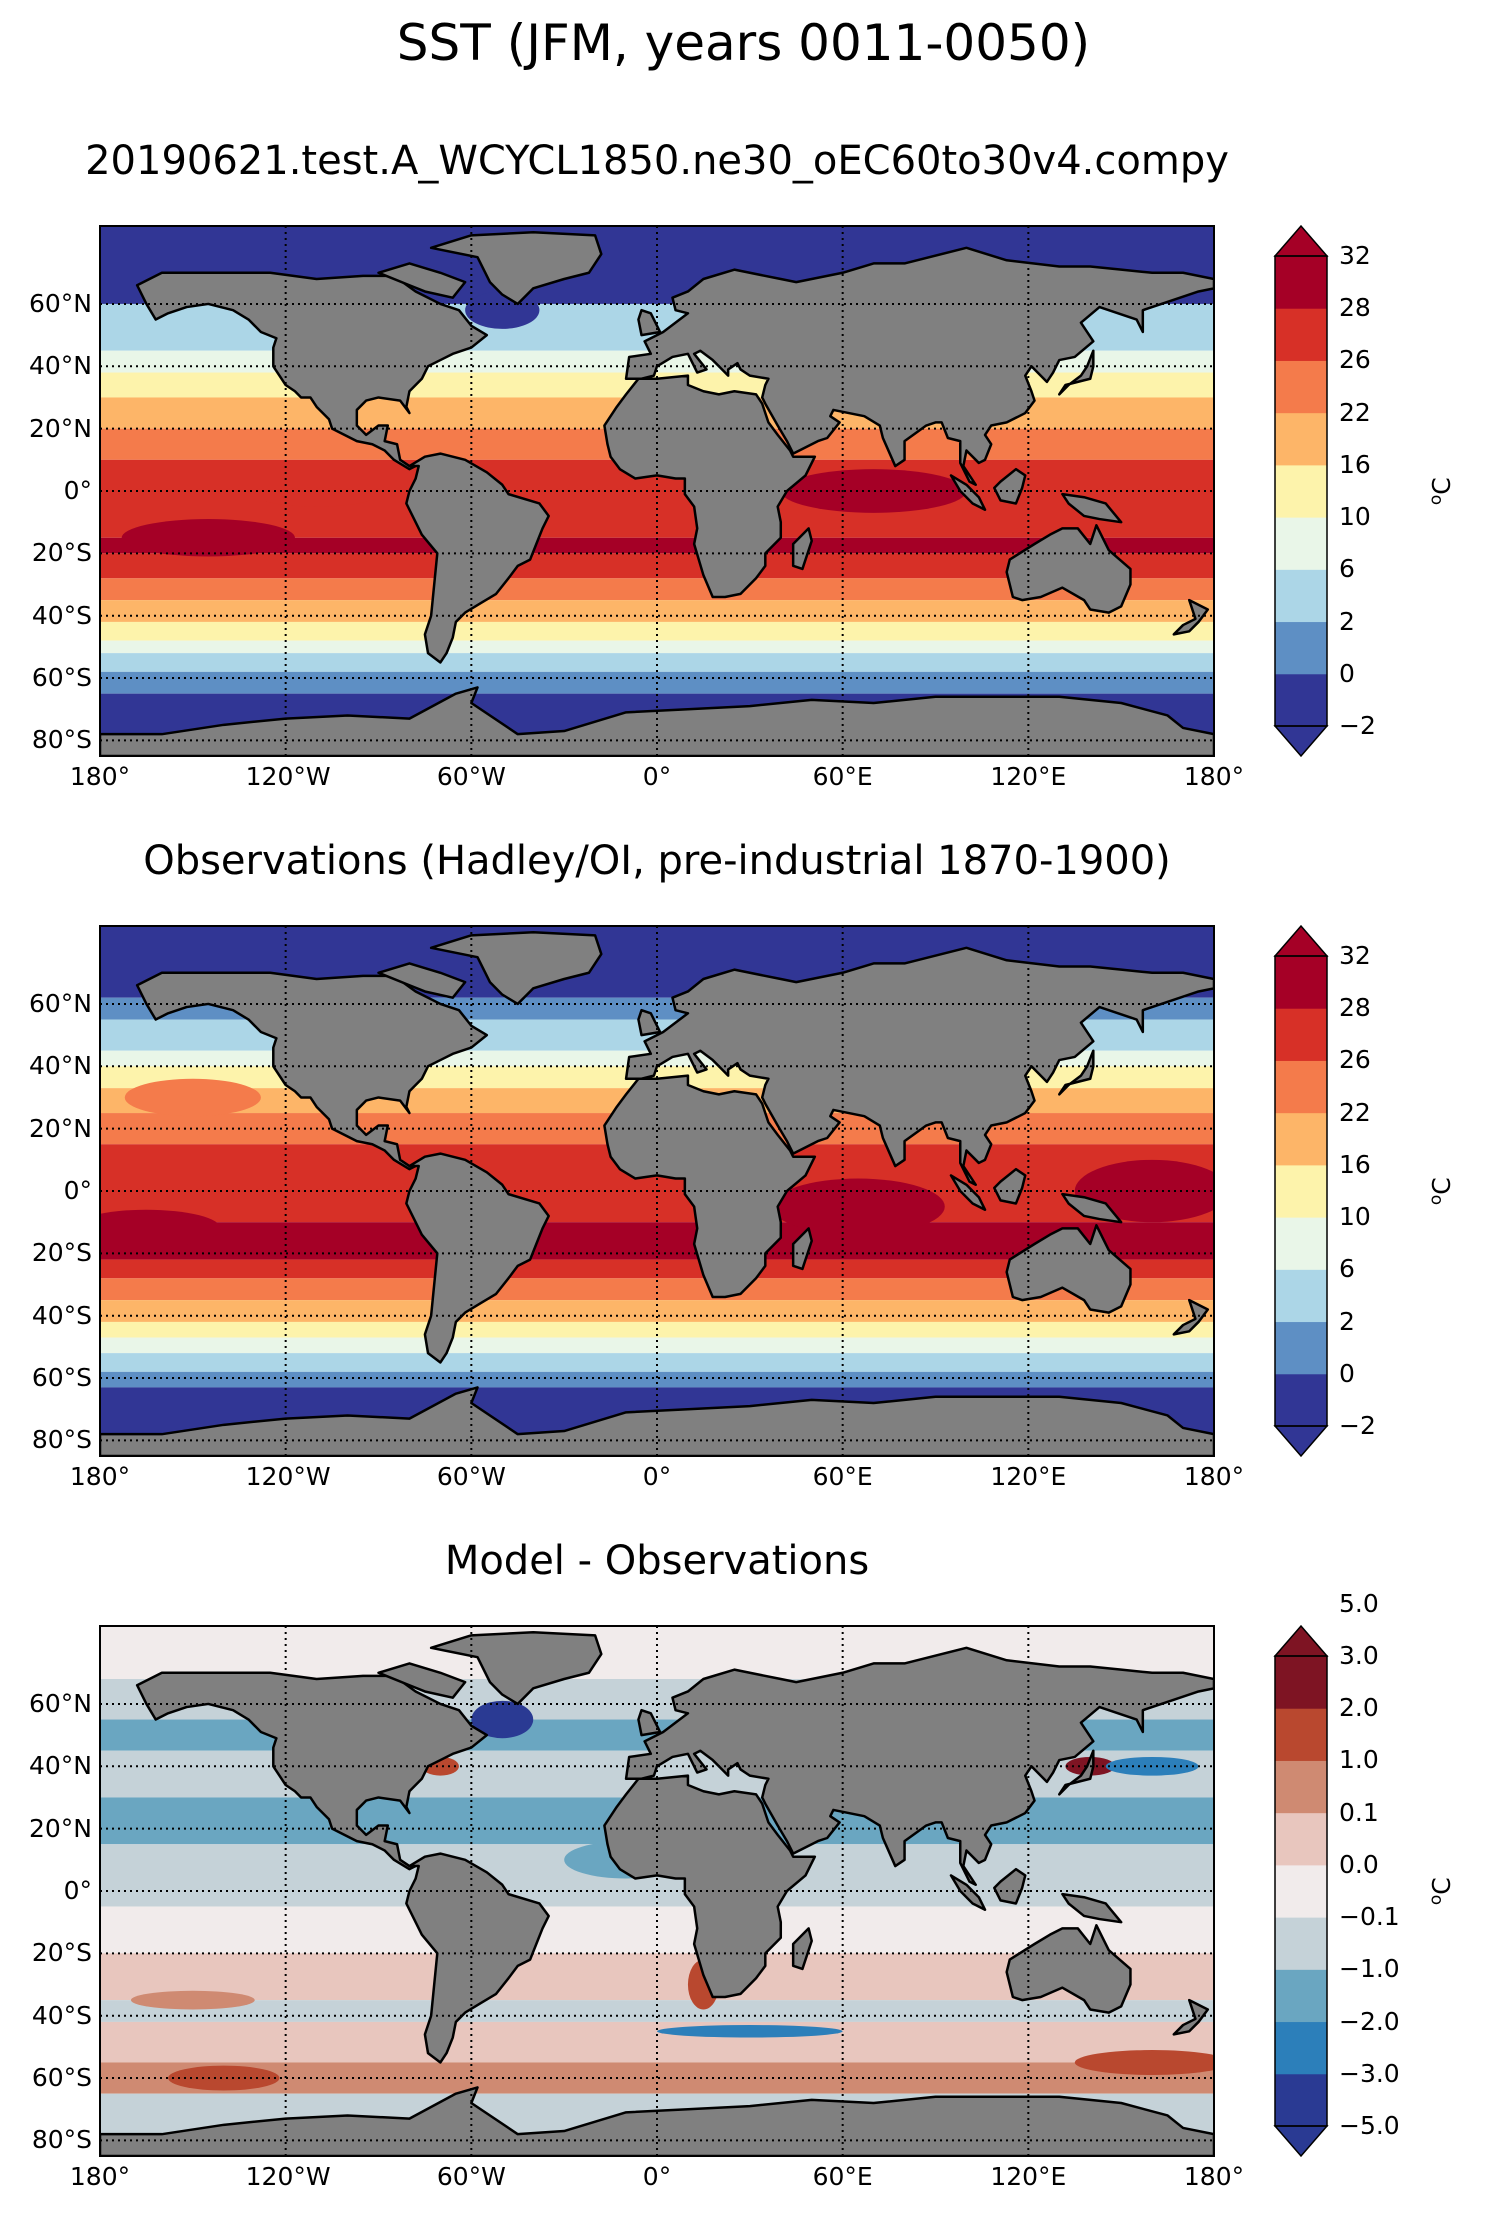 The height and width of the screenshot is (2235, 1487). Describe the element at coordinates (516, 968) in the screenshot. I see `land-greenland` at that location.